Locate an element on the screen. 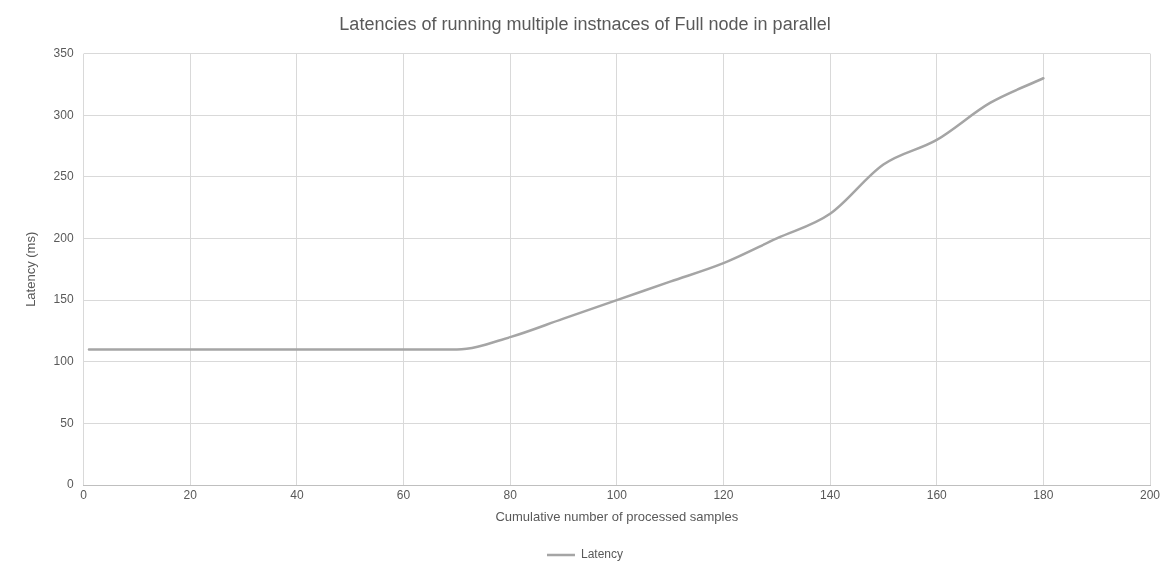 This screenshot has height=581, width=1175. x-tick-label: 100 is located at coordinates (617, 494).